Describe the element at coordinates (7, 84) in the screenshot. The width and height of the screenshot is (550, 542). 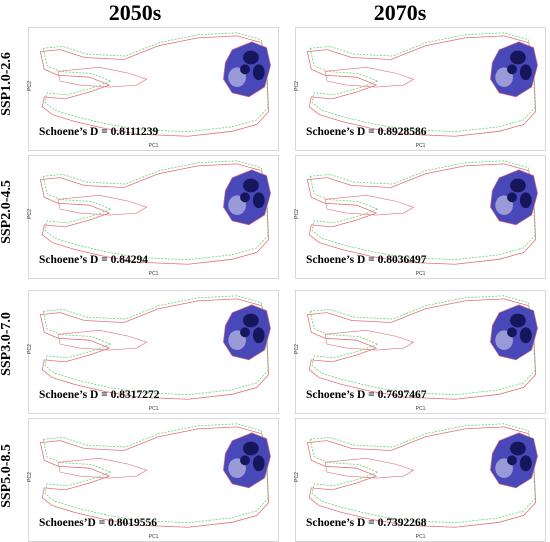
I see `row-label-ssp126: SSP1.0-2.6` at that location.